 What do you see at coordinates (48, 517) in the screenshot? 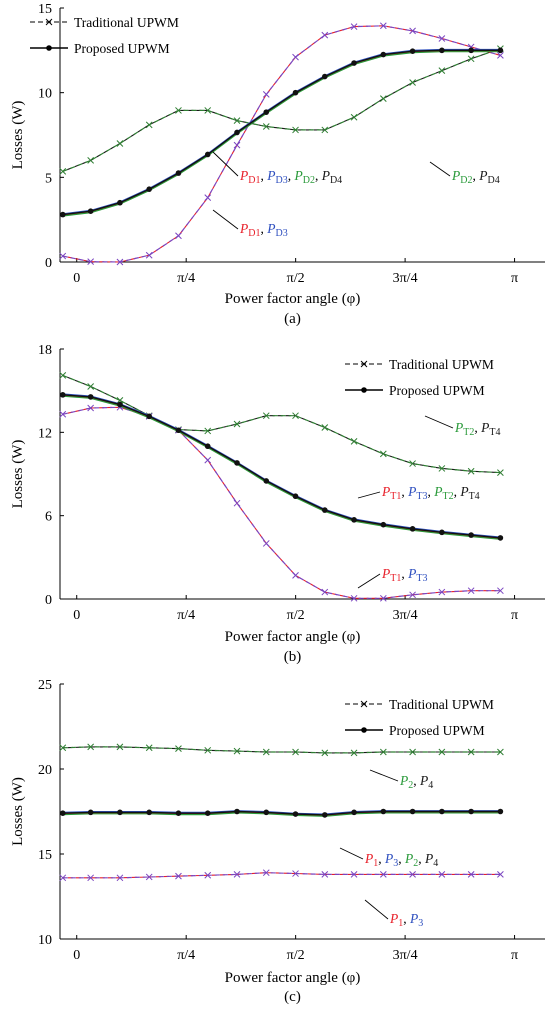
I see `y-tick-label: 6` at bounding box center [48, 517].